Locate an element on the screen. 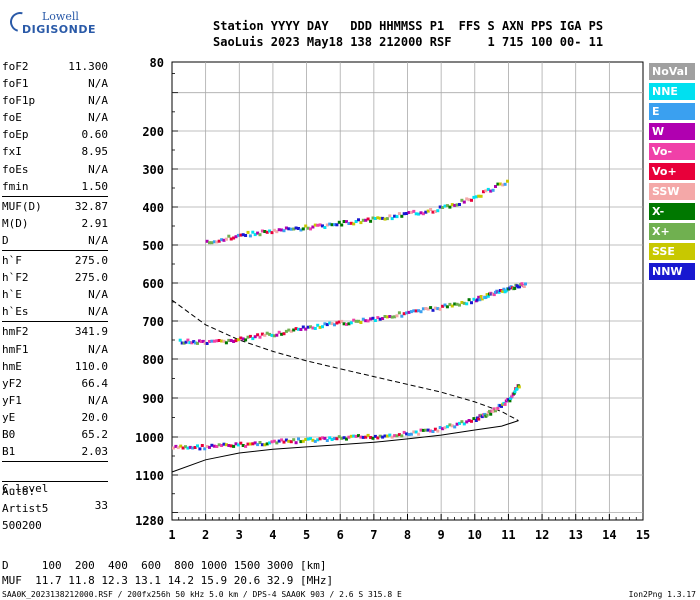 This screenshot has height=600, width=700. profile-dashed-line is located at coordinates (345, 360).